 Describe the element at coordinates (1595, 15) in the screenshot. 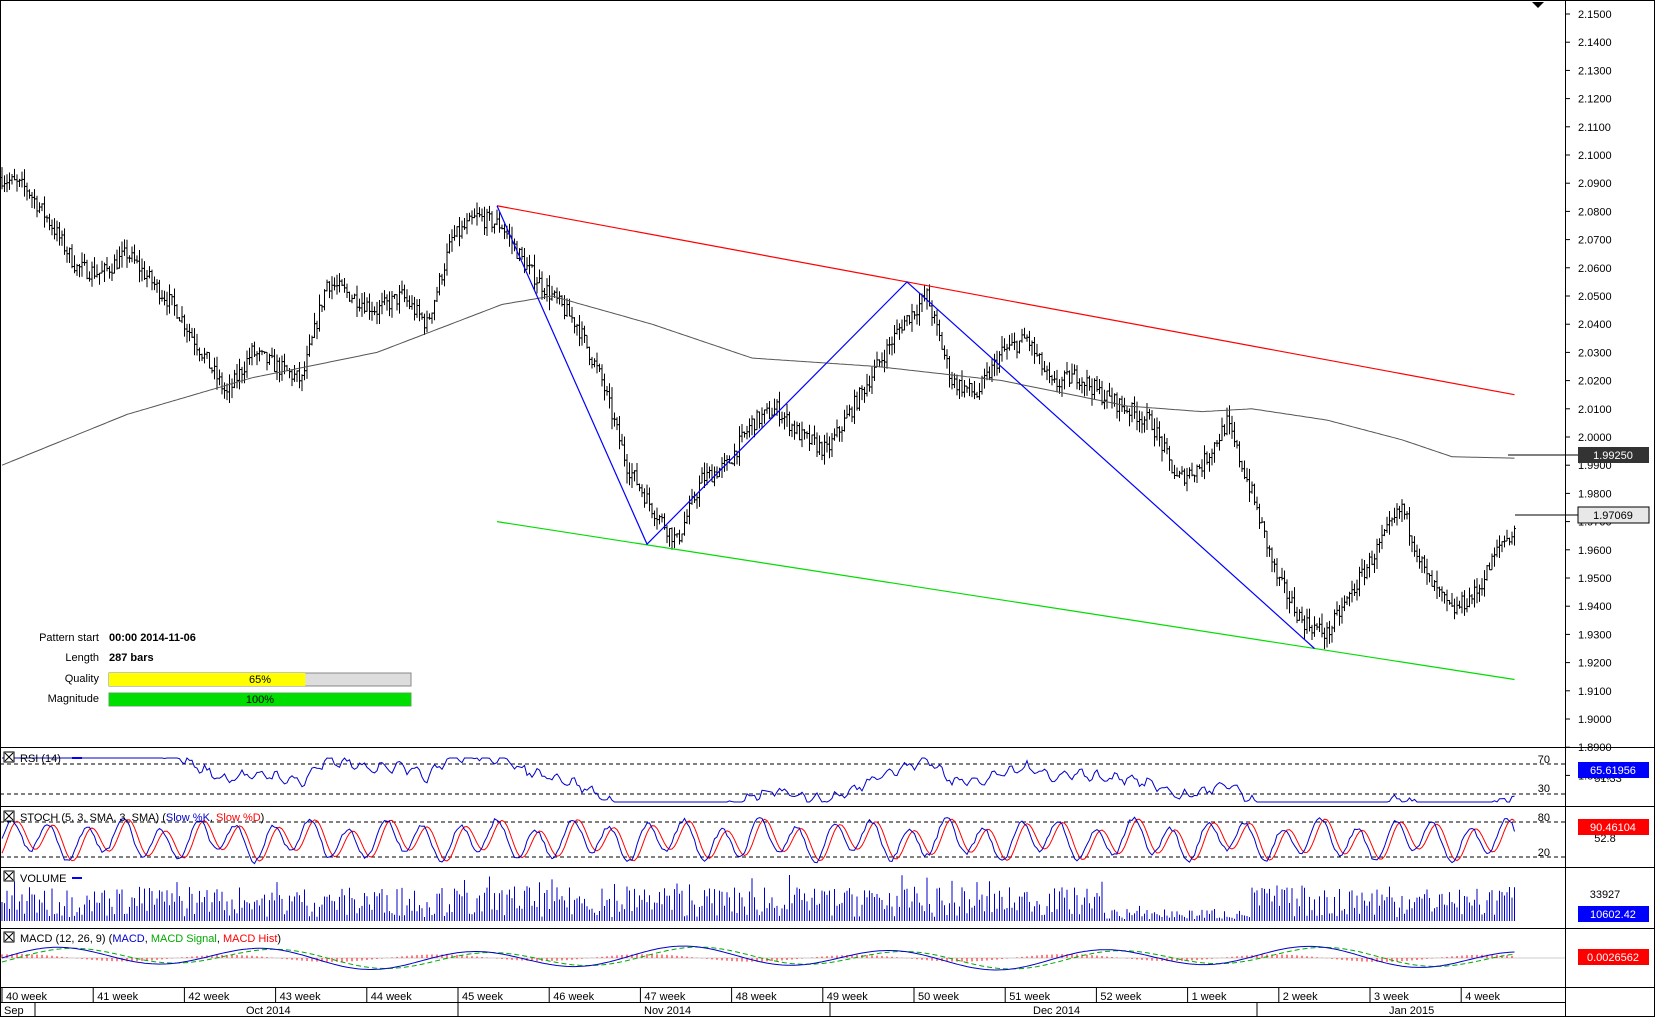

I see `price-tick-label: 2.1500` at that location.